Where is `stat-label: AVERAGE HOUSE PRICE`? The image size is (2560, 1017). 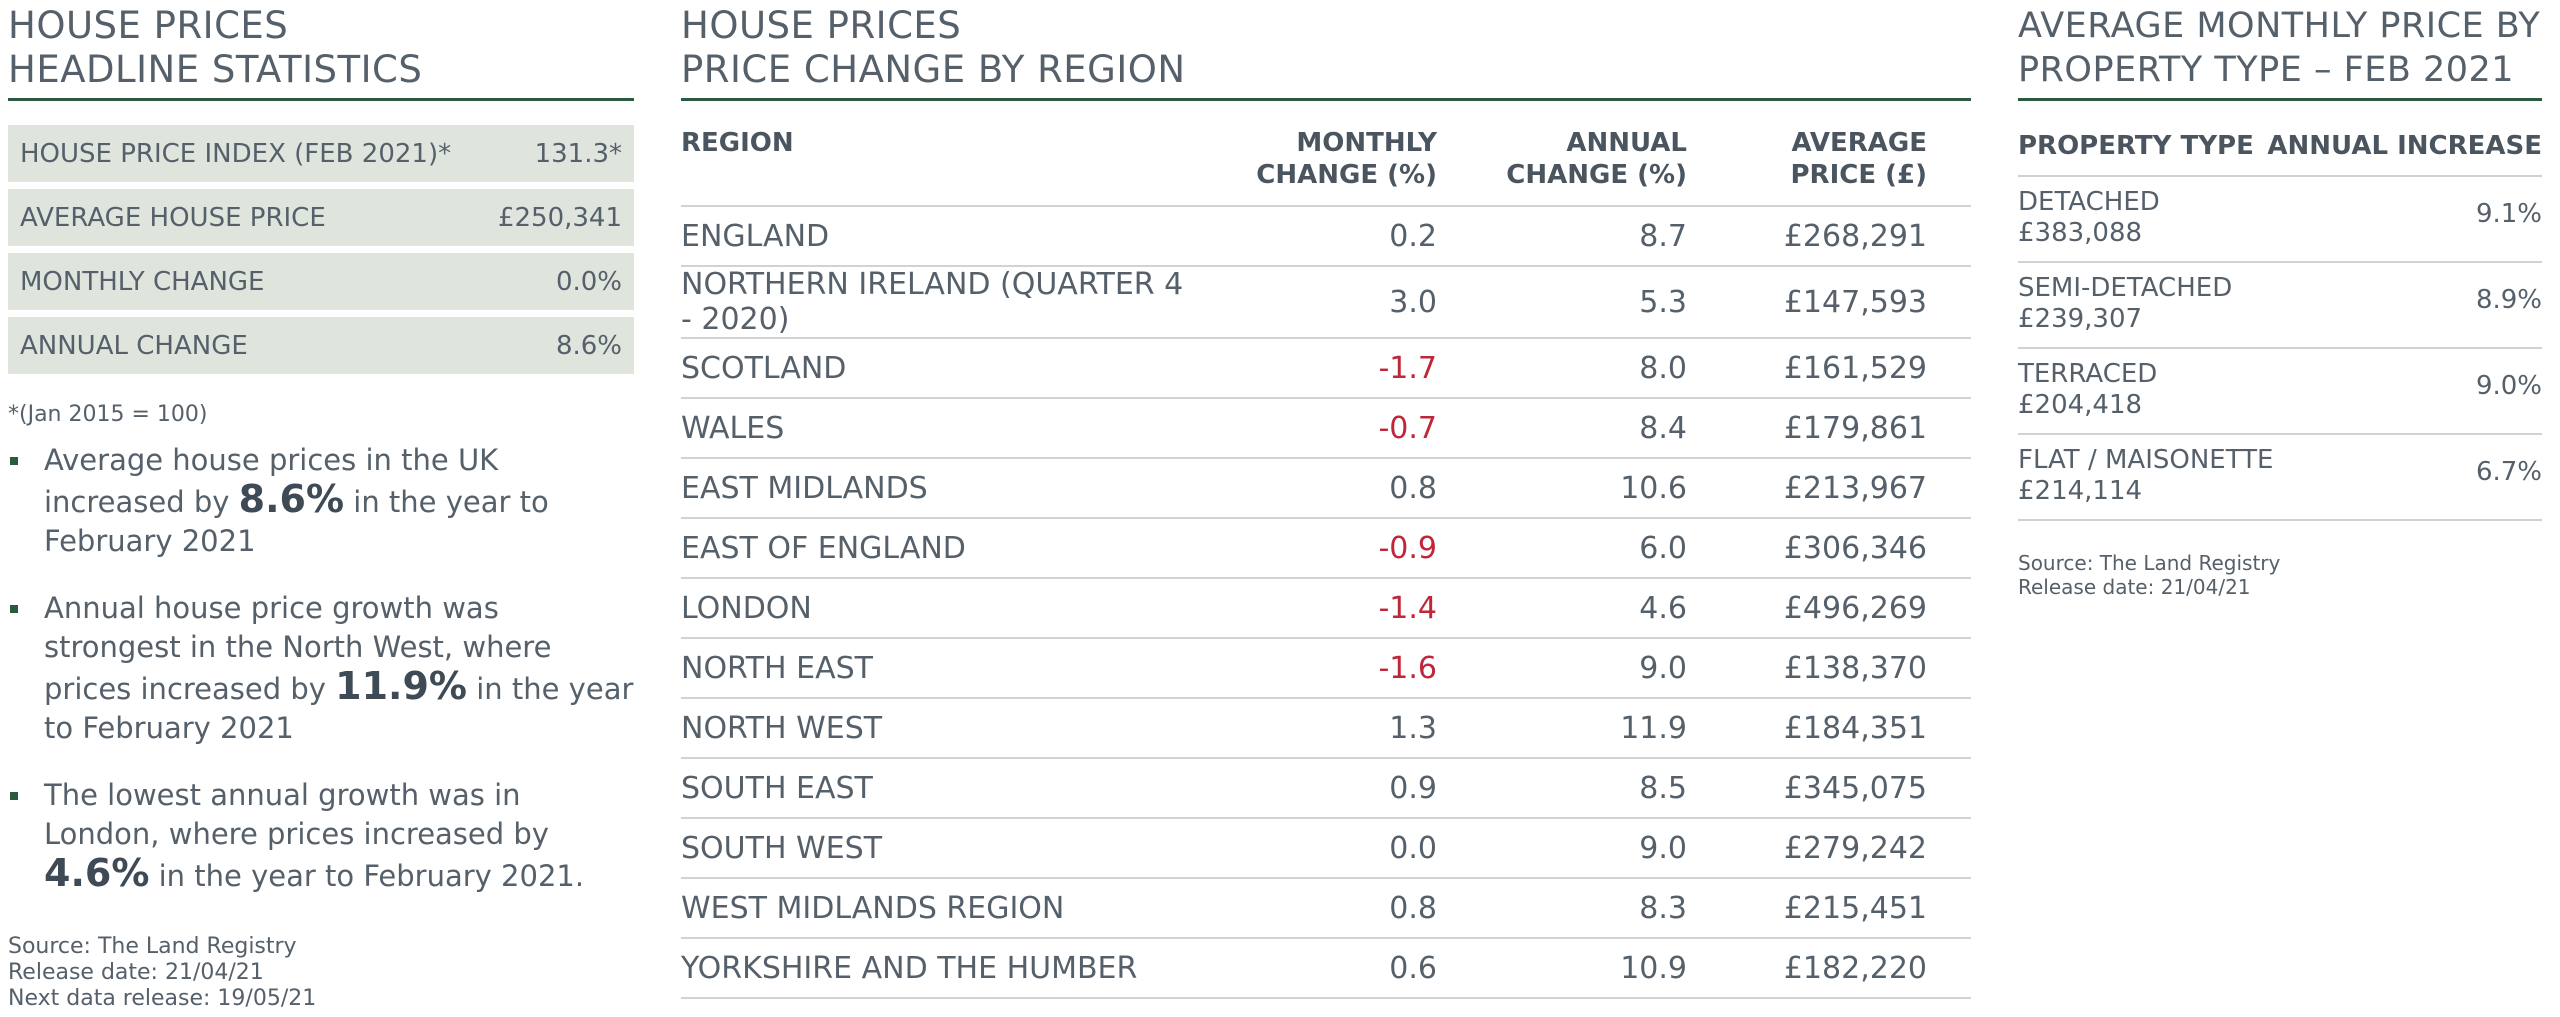 stat-label: AVERAGE HOUSE PRICE is located at coordinates (173, 217).